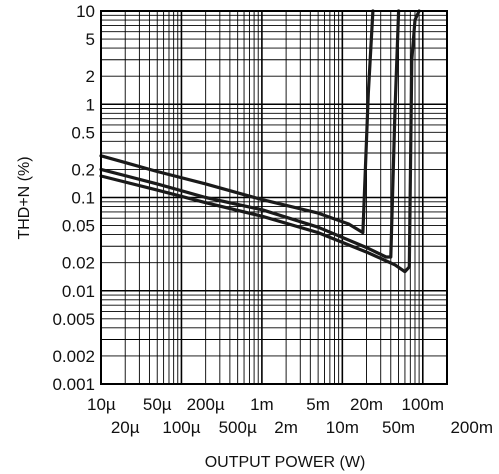 The image size is (499, 474). I want to click on x-tick-label: 500µ, so click(238, 427).